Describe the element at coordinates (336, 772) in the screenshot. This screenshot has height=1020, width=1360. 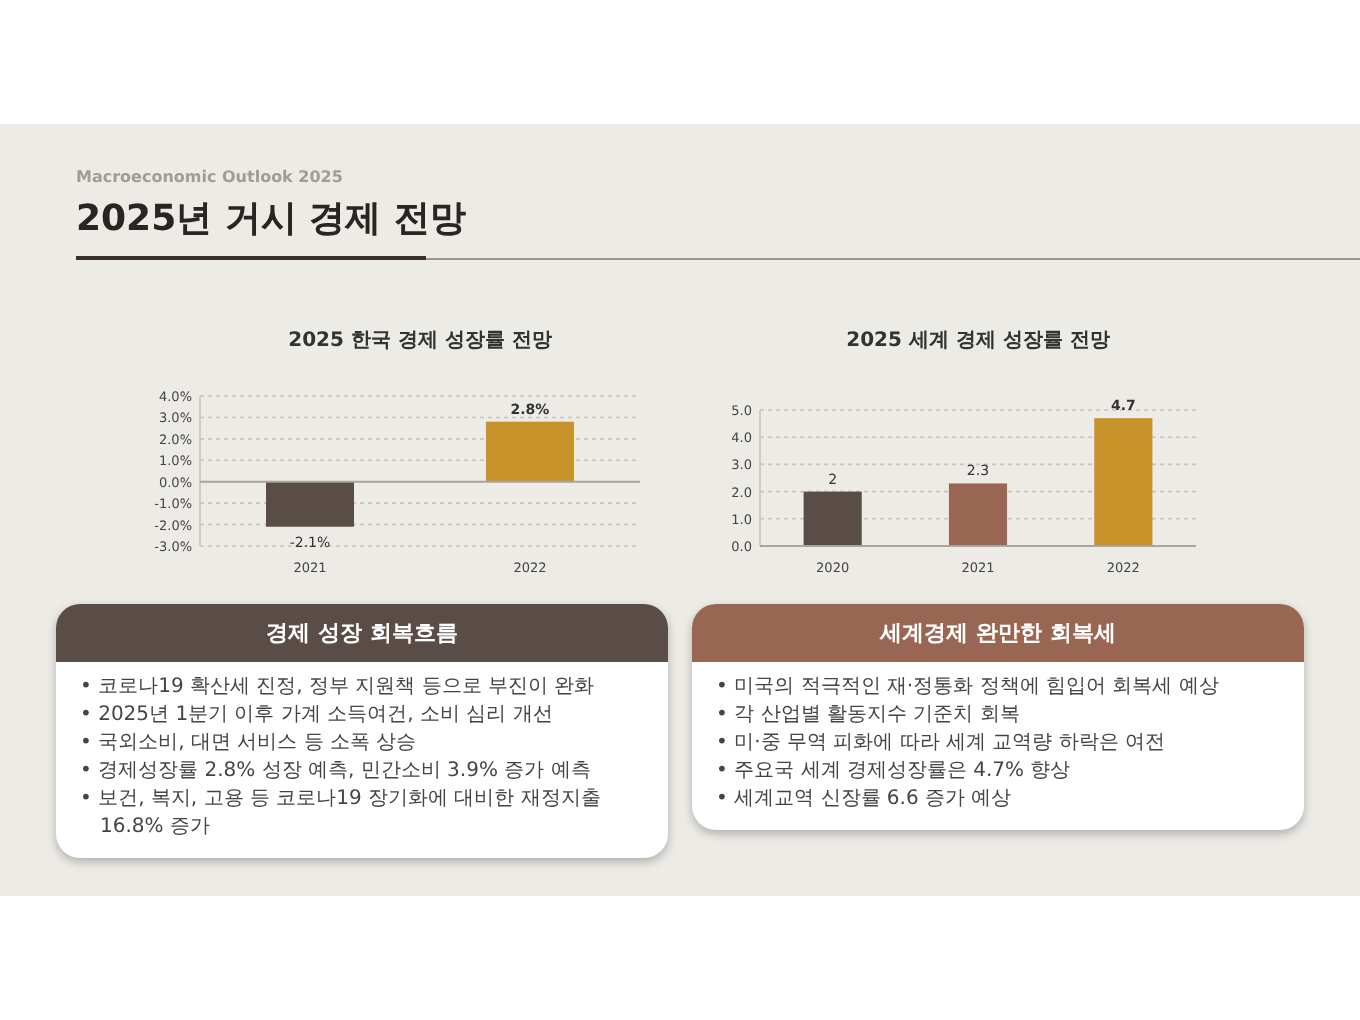
I see `text: • 경제성장률 2.8% 성장 예측, 민간소비 3.9% 증가 예측` at that location.